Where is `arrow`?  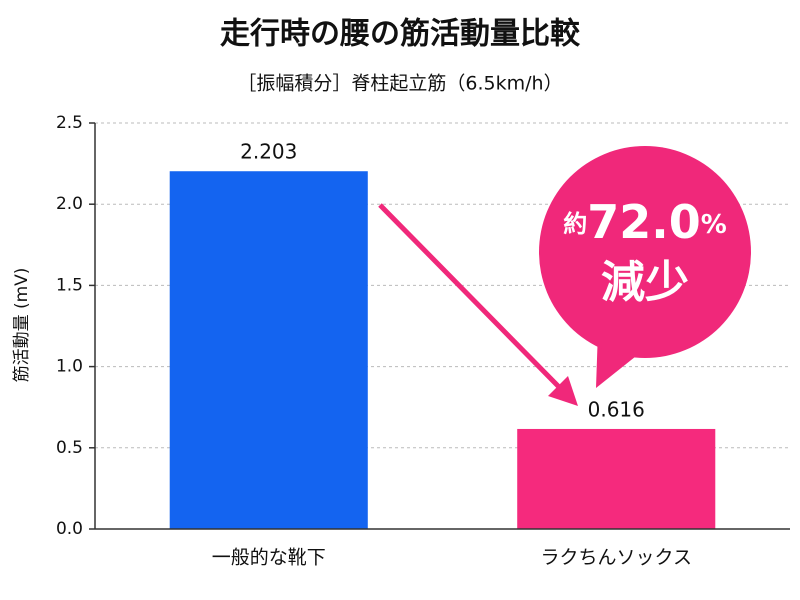
arrow is located at coordinates (478, 304).